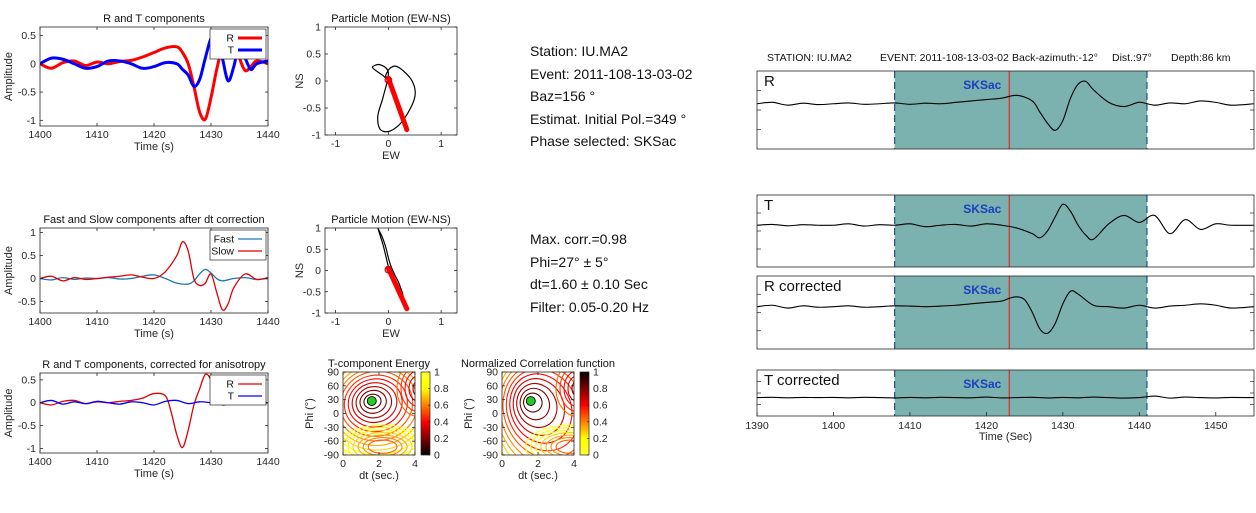 Image resolution: width=1256 pixels, height=513 pixels. Describe the element at coordinates (40, 135) in the screenshot. I see `rt-xtick-label: 1400` at that location.